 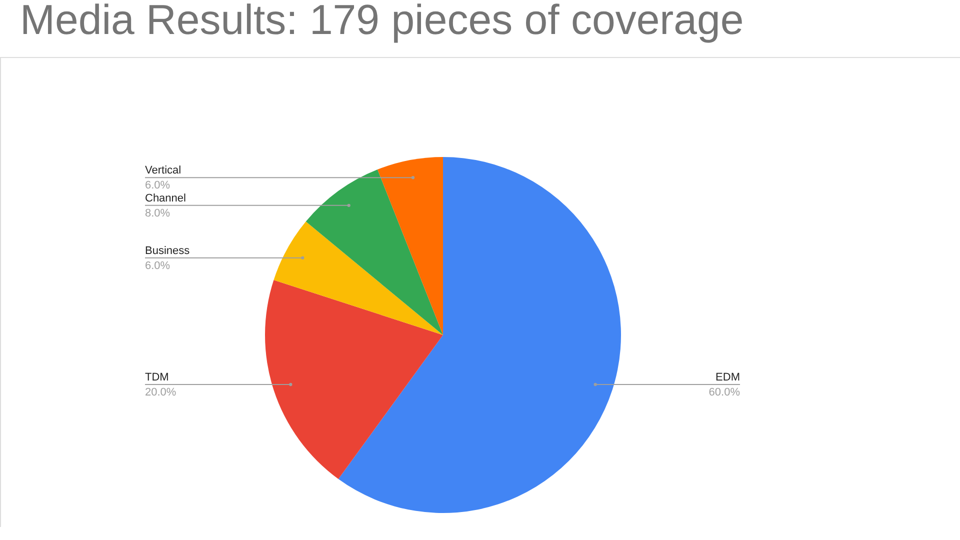 What do you see at coordinates (382, 21) in the screenshot?
I see `chart-title: Media Results: 179 pieces of coverage` at bounding box center [382, 21].